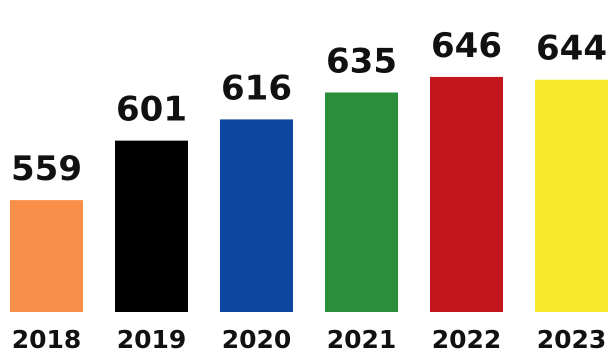 The width and height of the screenshot is (612, 354). What do you see at coordinates (309, 339) in the screenshot?
I see `category-labels-group: 2018 2019 2020 2021 2022 2023` at bounding box center [309, 339].